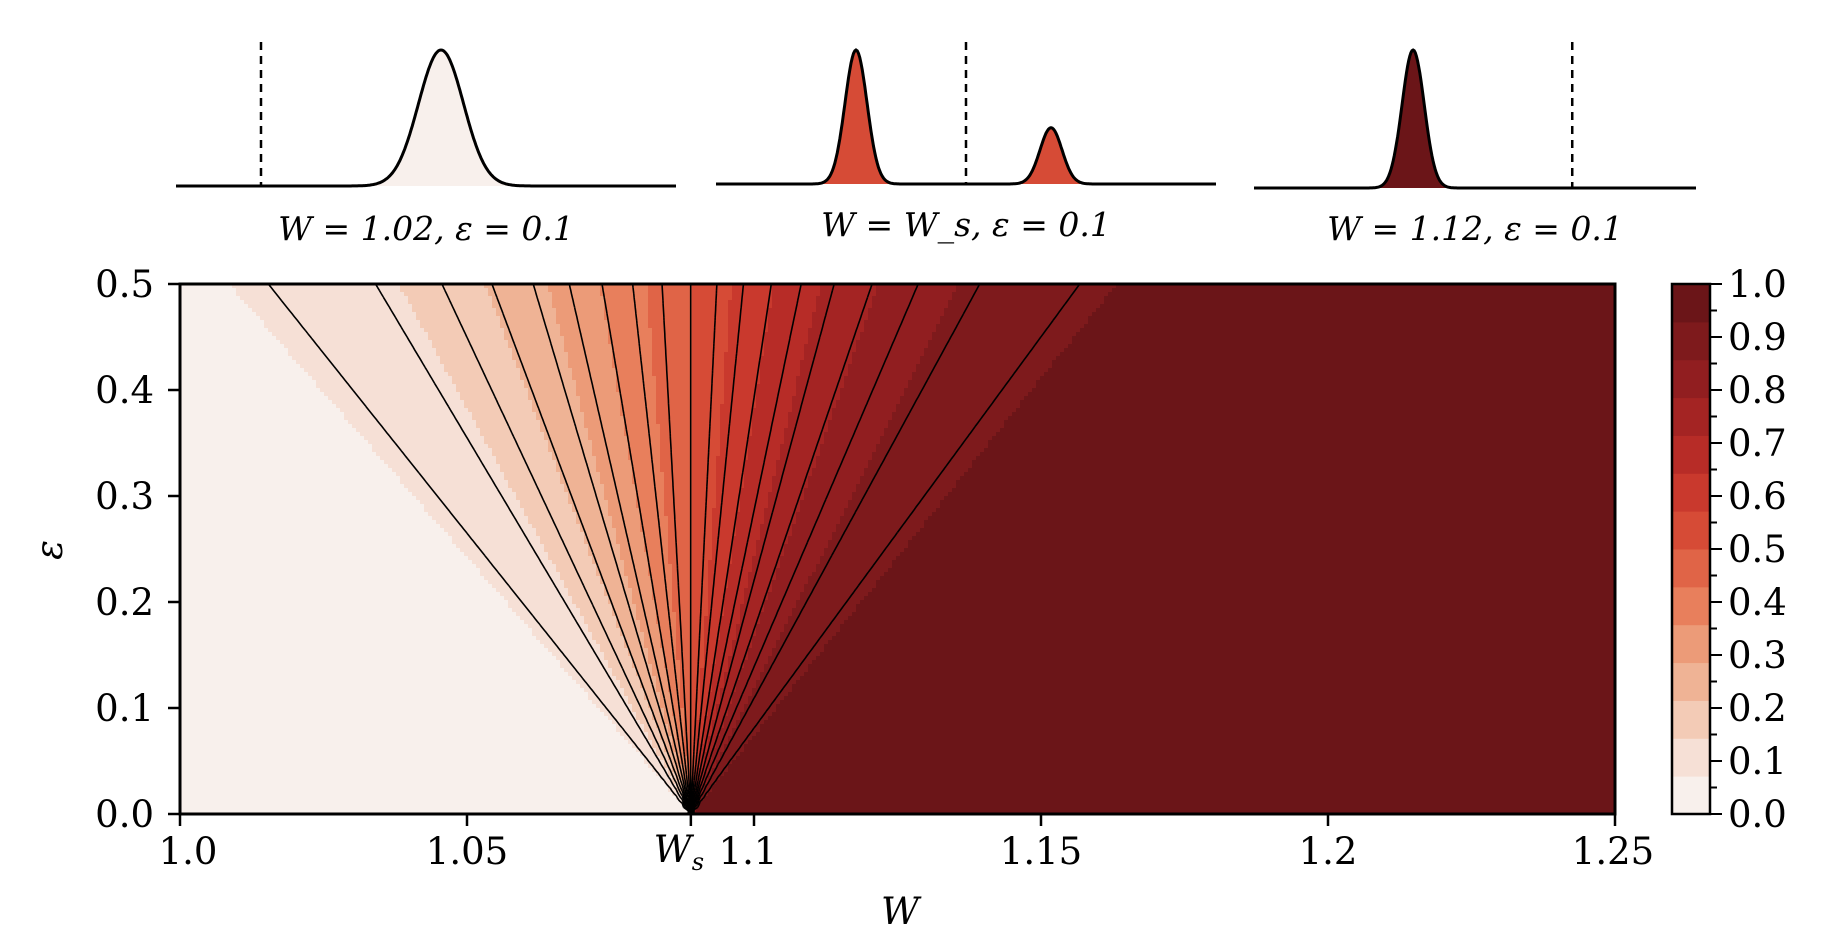 This screenshot has width=1839, height=946. I want to click on inset-caption: W = W_s, ε = 0.1, so click(966, 225).